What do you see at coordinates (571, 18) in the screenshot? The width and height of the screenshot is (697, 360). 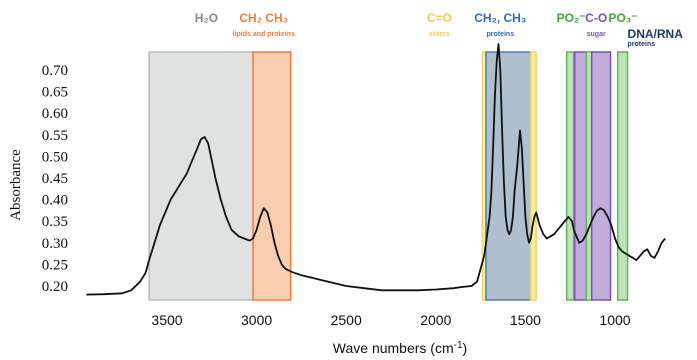 I see `band-label-4: PO₂⁻` at bounding box center [571, 18].